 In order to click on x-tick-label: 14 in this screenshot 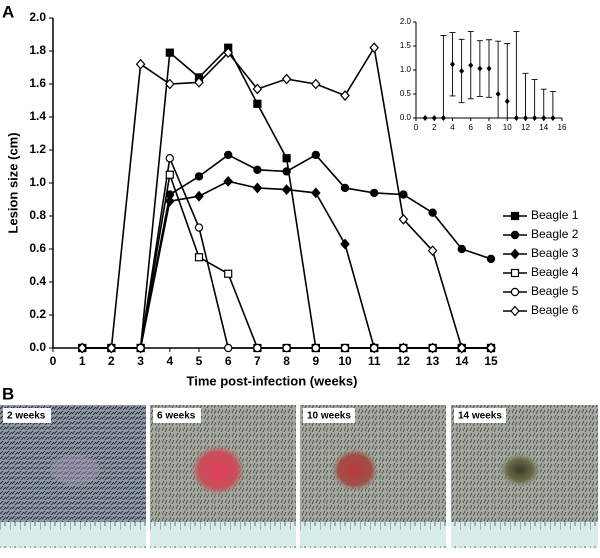, I will do `click(462, 361)`.